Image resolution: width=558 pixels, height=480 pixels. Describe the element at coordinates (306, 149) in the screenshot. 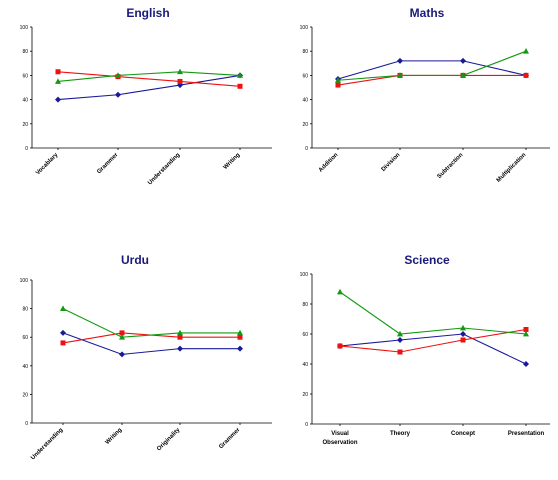

I see `maths-y-tick-label: 0` at that location.